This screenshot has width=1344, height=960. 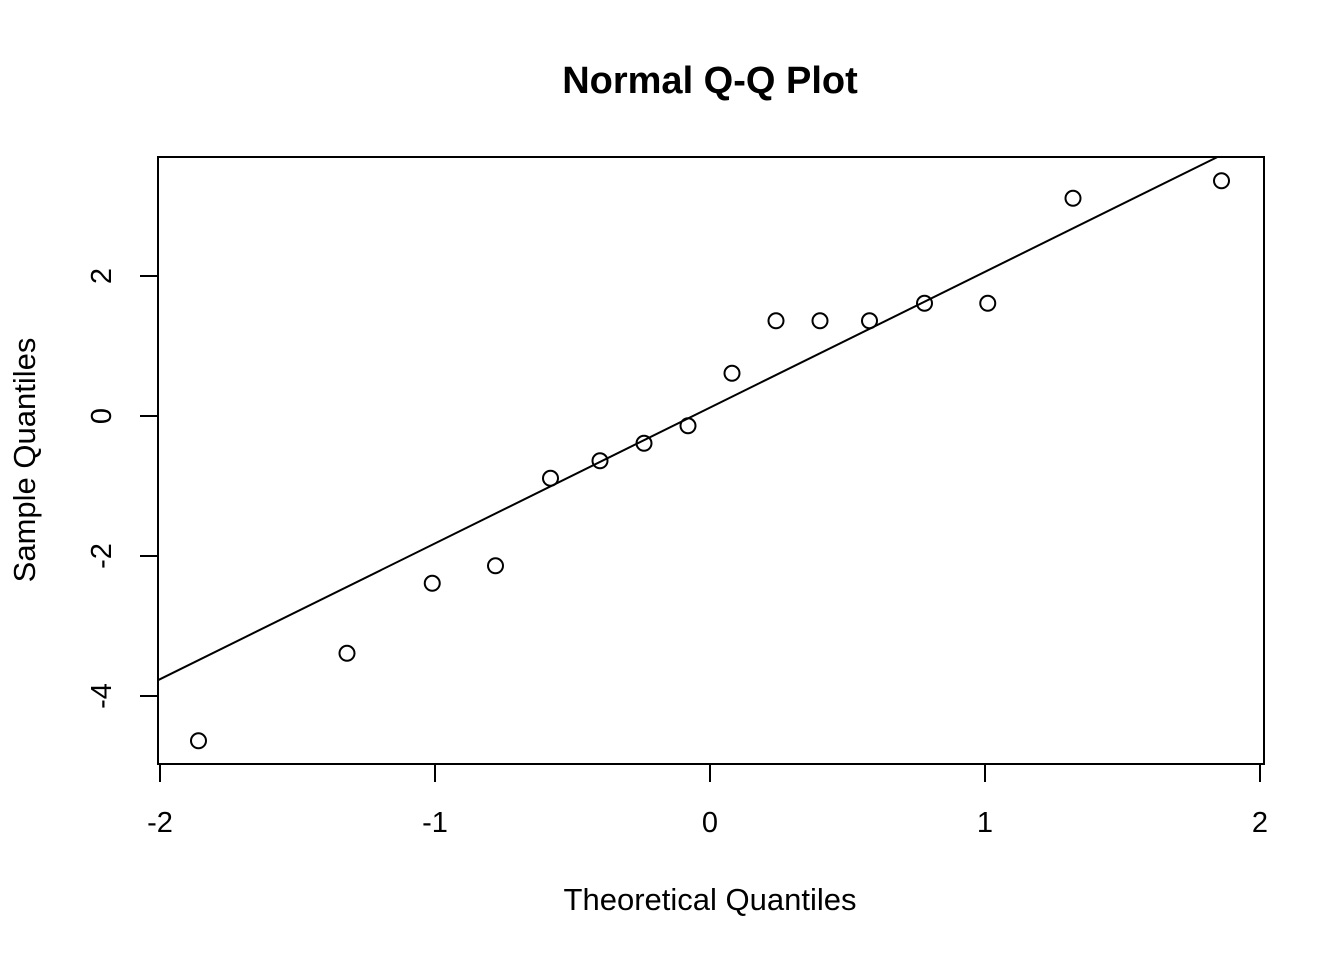 I want to click on x-tick-label: -2, so click(x=160, y=823).